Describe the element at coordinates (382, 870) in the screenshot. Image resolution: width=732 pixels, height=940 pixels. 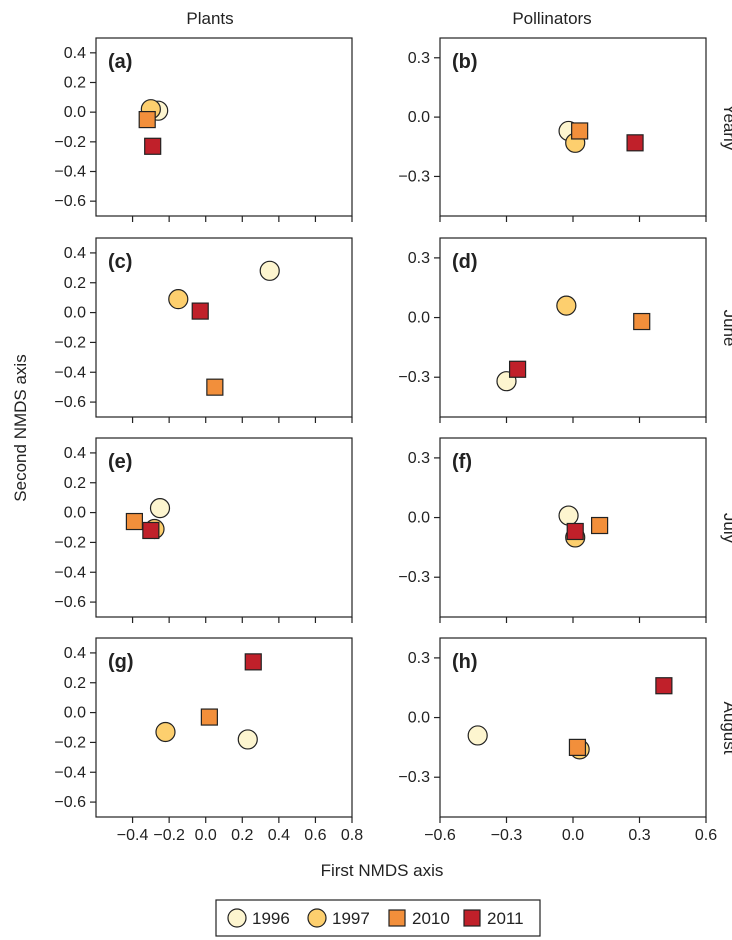
I see `x-axis-title: First NMDS axis` at that location.